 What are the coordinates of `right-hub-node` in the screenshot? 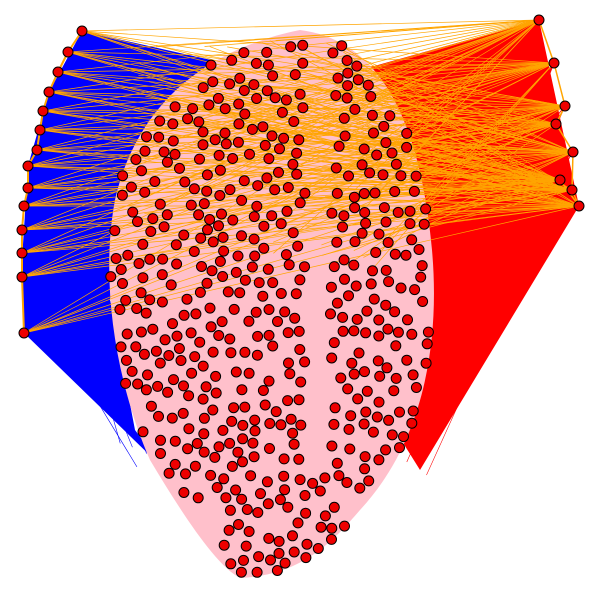 It's located at (554, 63).